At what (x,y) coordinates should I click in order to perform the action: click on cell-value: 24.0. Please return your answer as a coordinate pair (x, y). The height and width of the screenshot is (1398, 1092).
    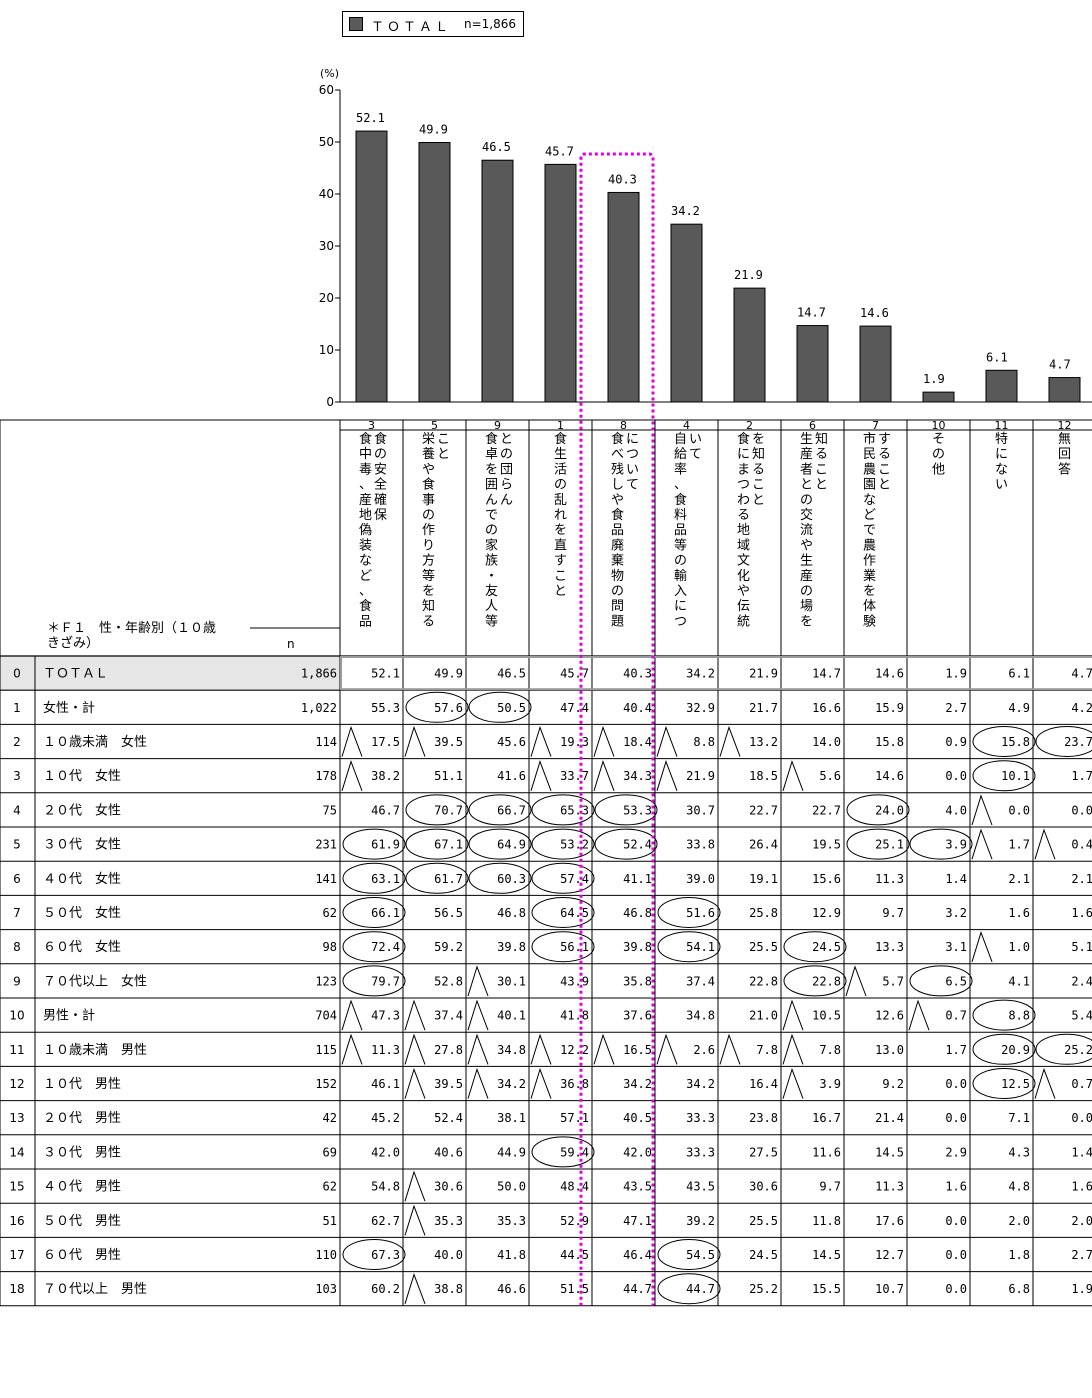
    Looking at the image, I should click on (889, 810).